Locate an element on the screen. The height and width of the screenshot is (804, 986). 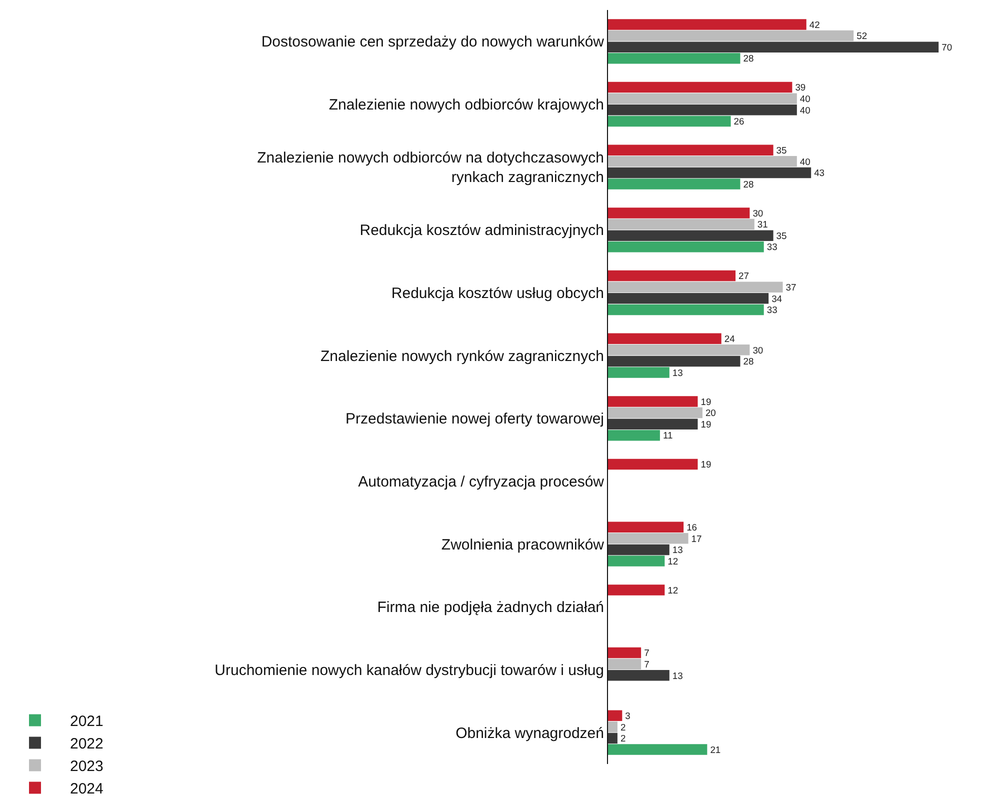
data-label: 27 is located at coordinates (743, 276).